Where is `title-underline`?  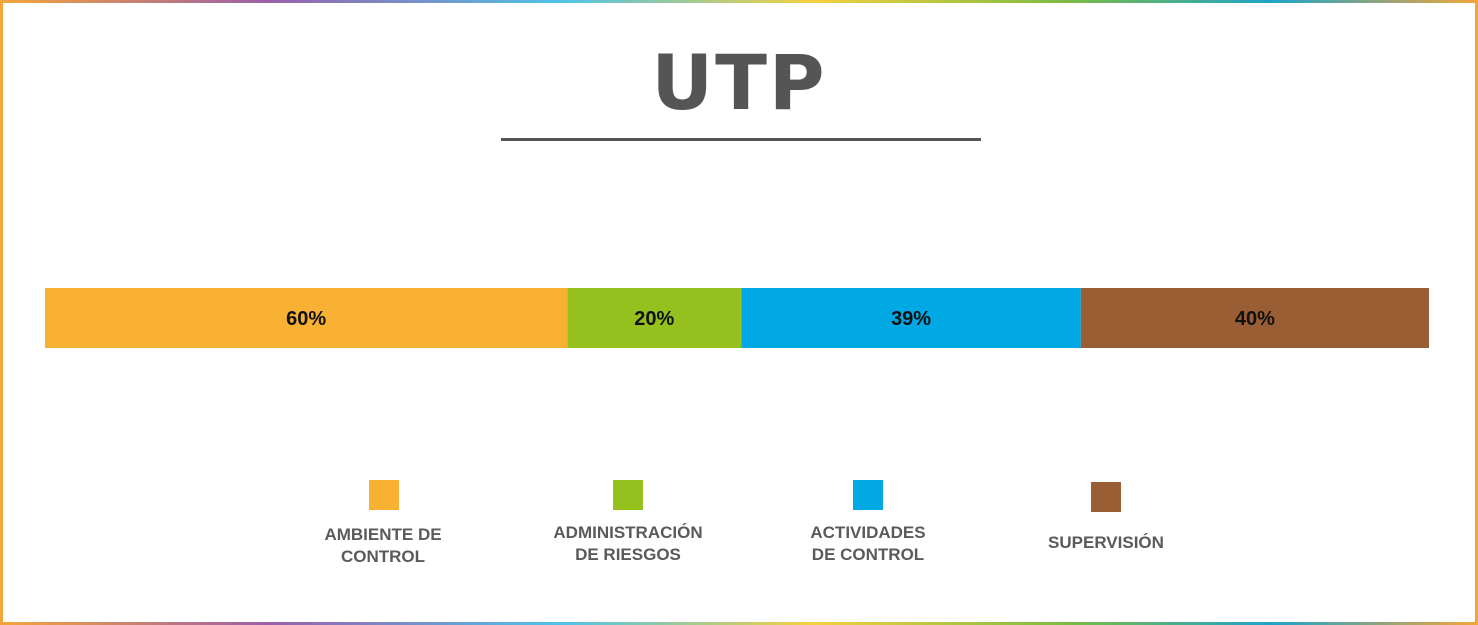 title-underline is located at coordinates (741, 139).